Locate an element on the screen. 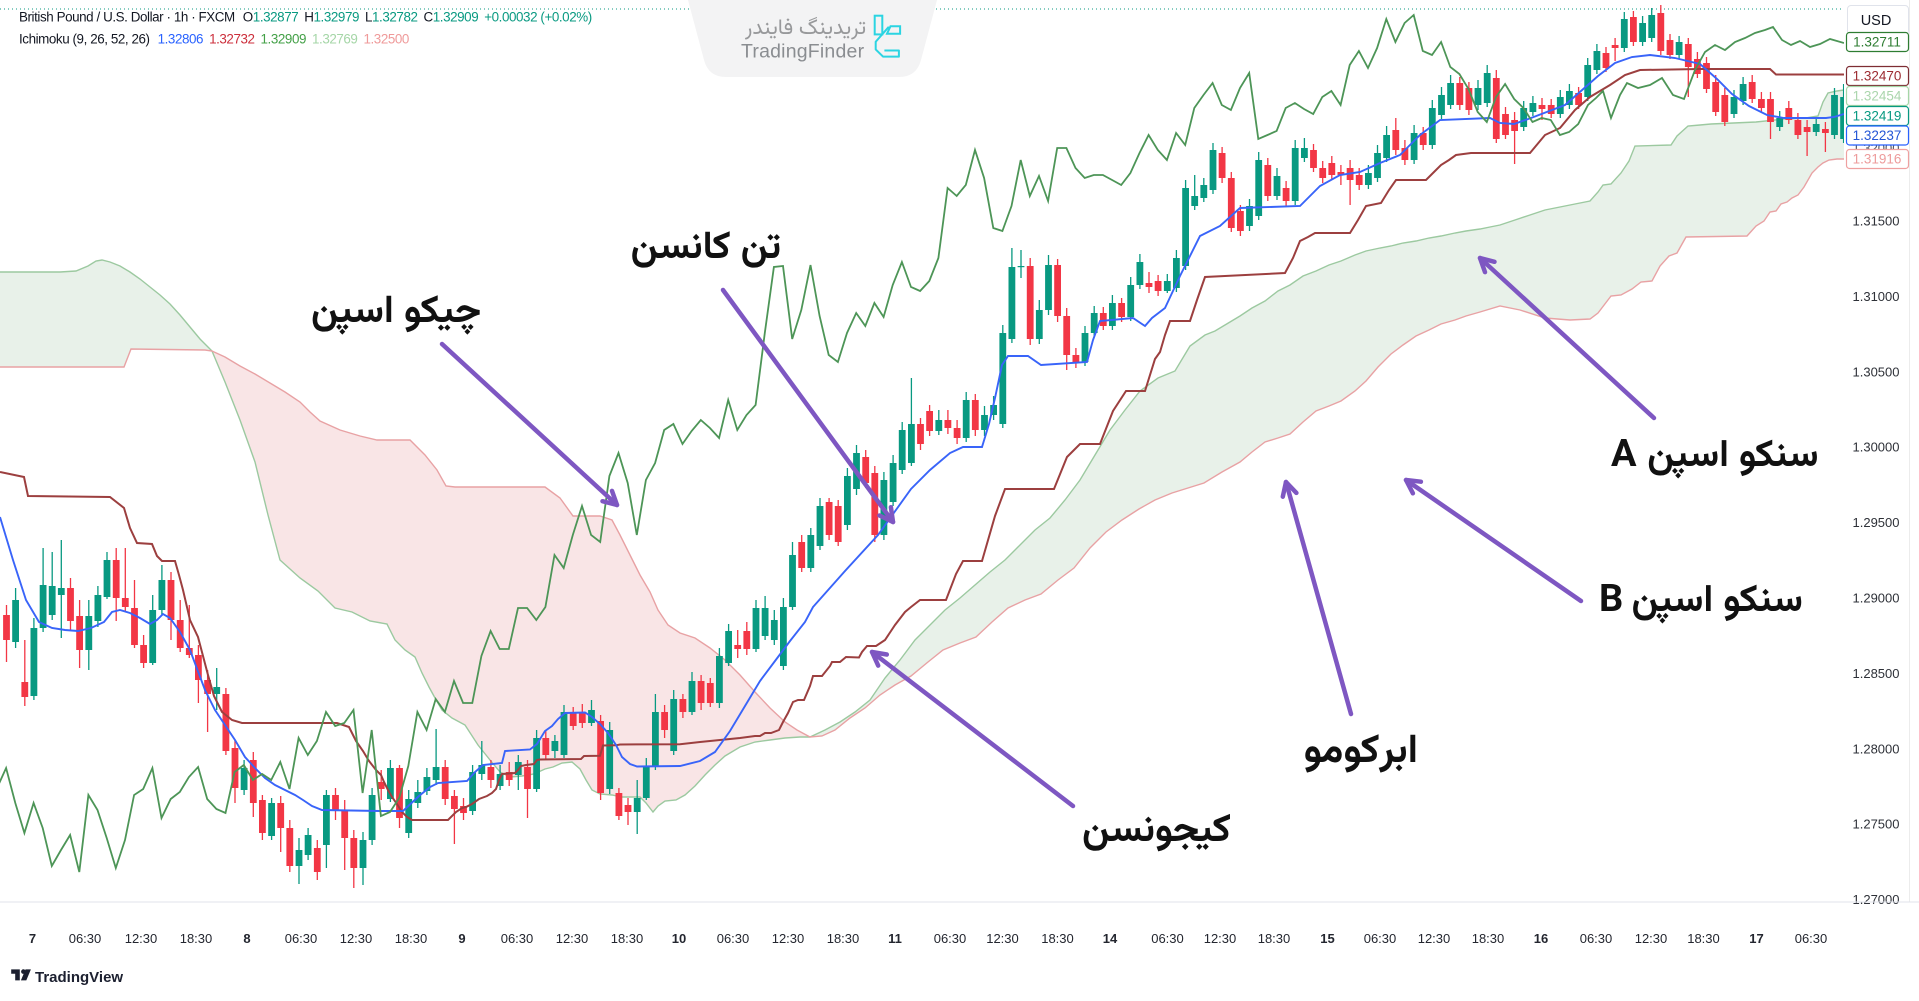  svg-text: 1.29000 is located at coordinates (1876, 598).